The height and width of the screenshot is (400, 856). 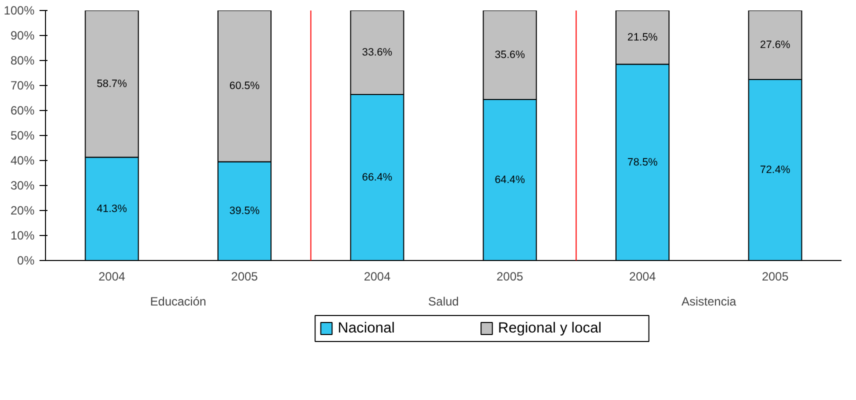 I want to click on text: Educación, so click(x=178, y=301).